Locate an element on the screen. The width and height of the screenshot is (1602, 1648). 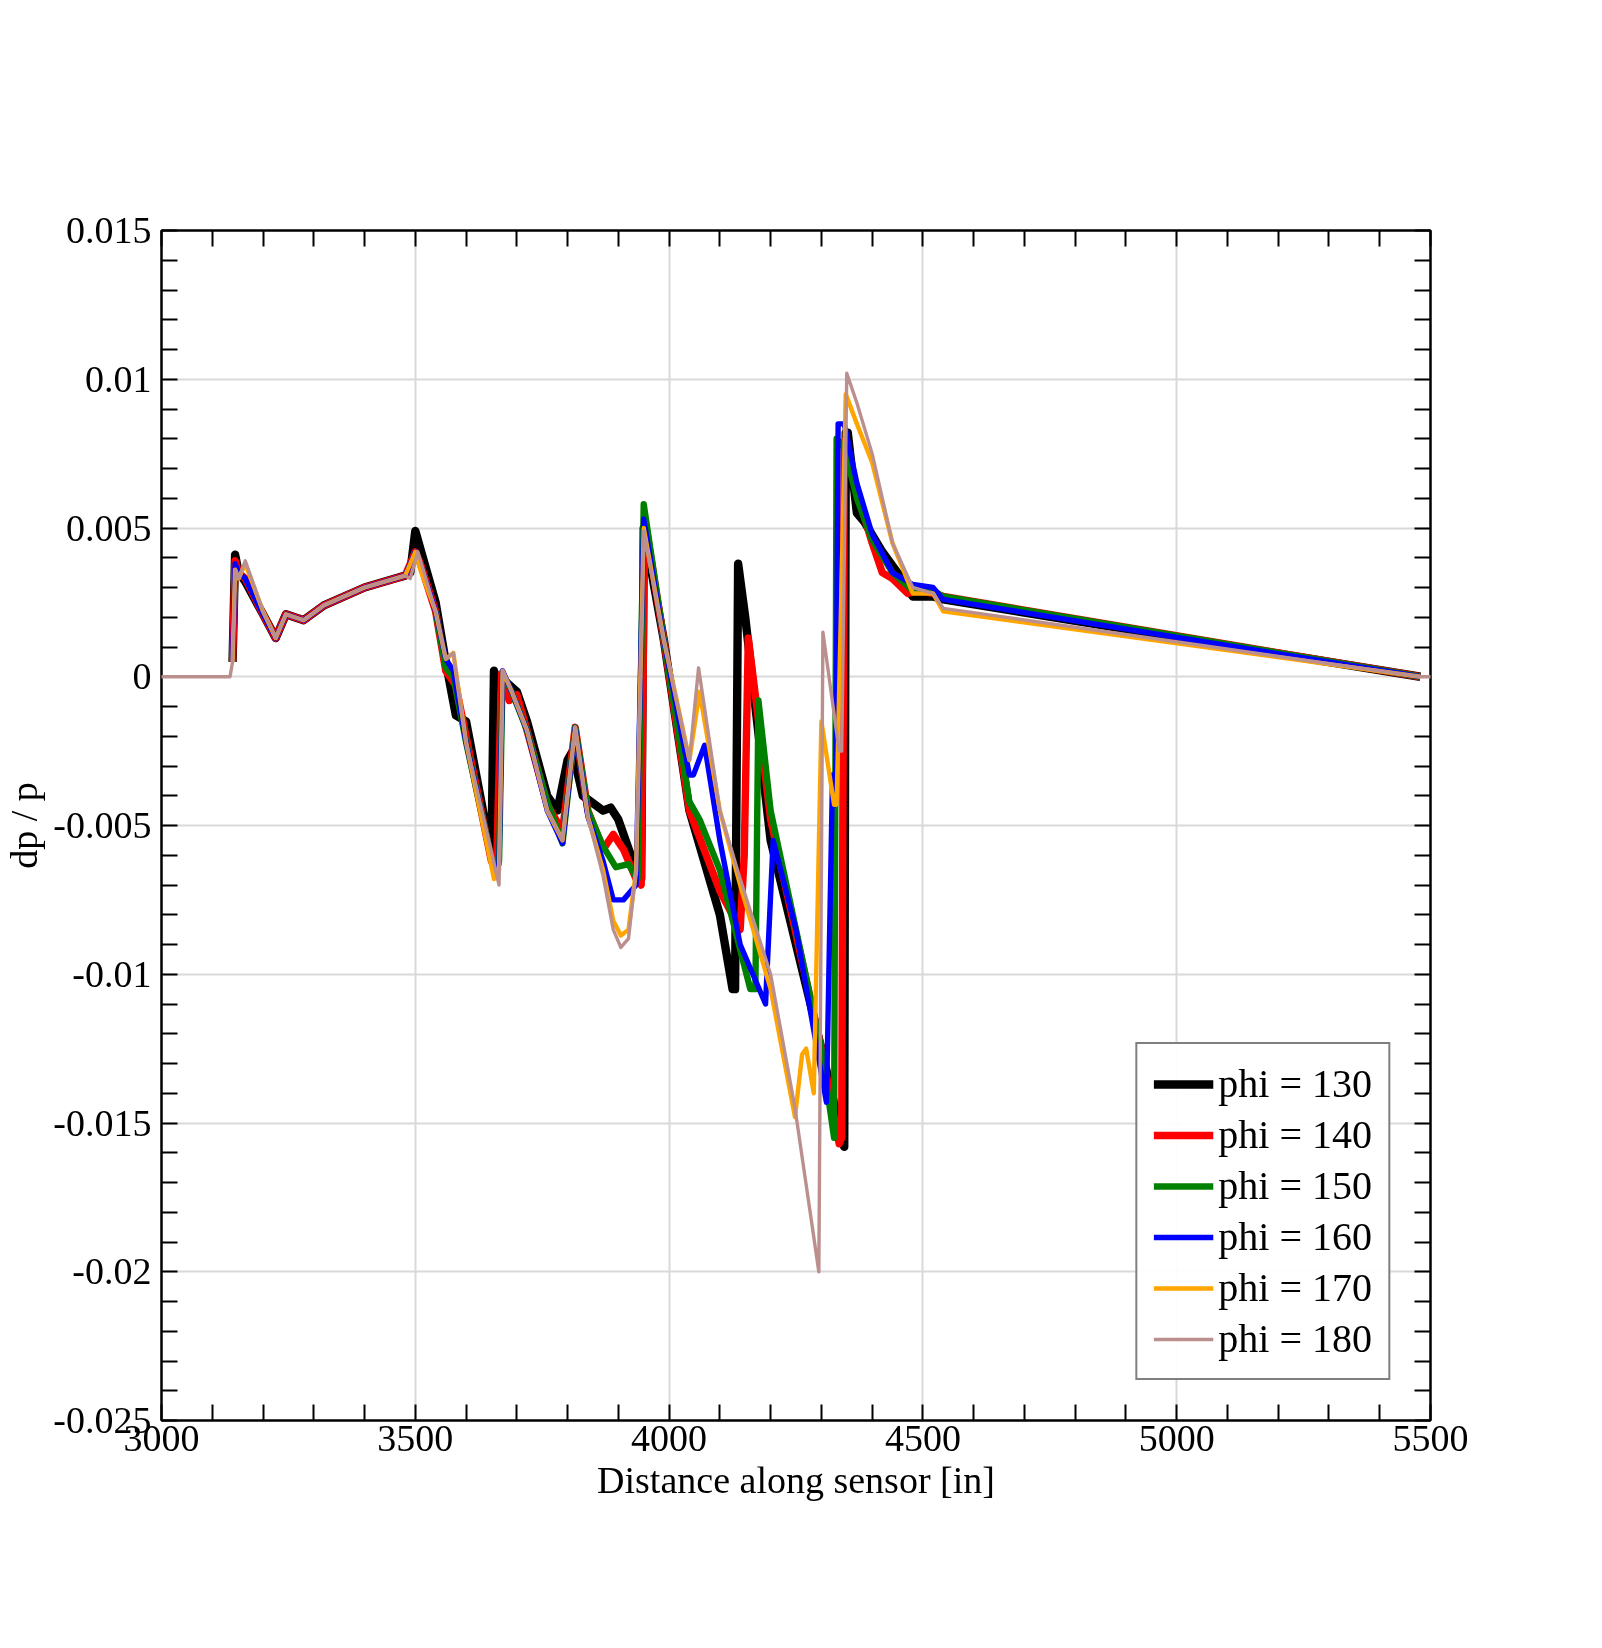
legend-label: phi = 160 is located at coordinates (1295, 1236).